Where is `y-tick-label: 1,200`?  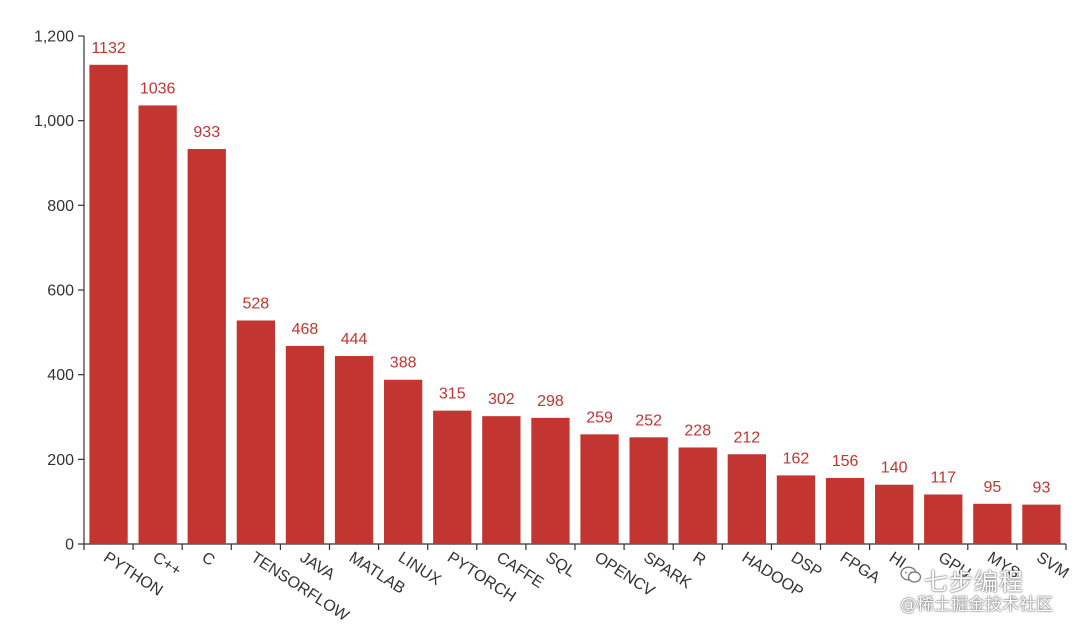
y-tick-label: 1,200 is located at coordinates (54, 37).